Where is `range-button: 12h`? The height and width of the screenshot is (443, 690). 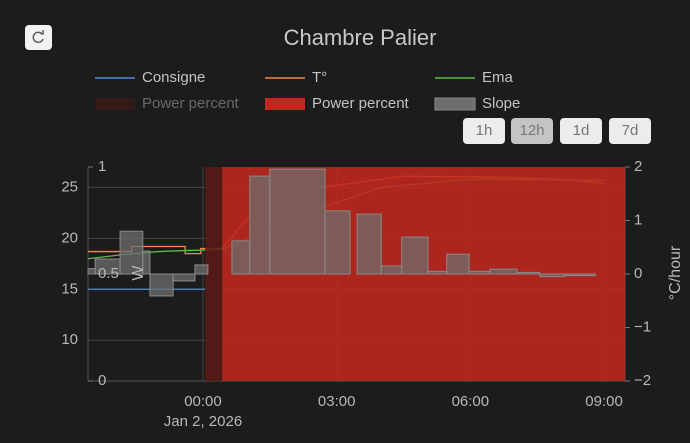
range-button: 12h is located at coordinates (532, 131).